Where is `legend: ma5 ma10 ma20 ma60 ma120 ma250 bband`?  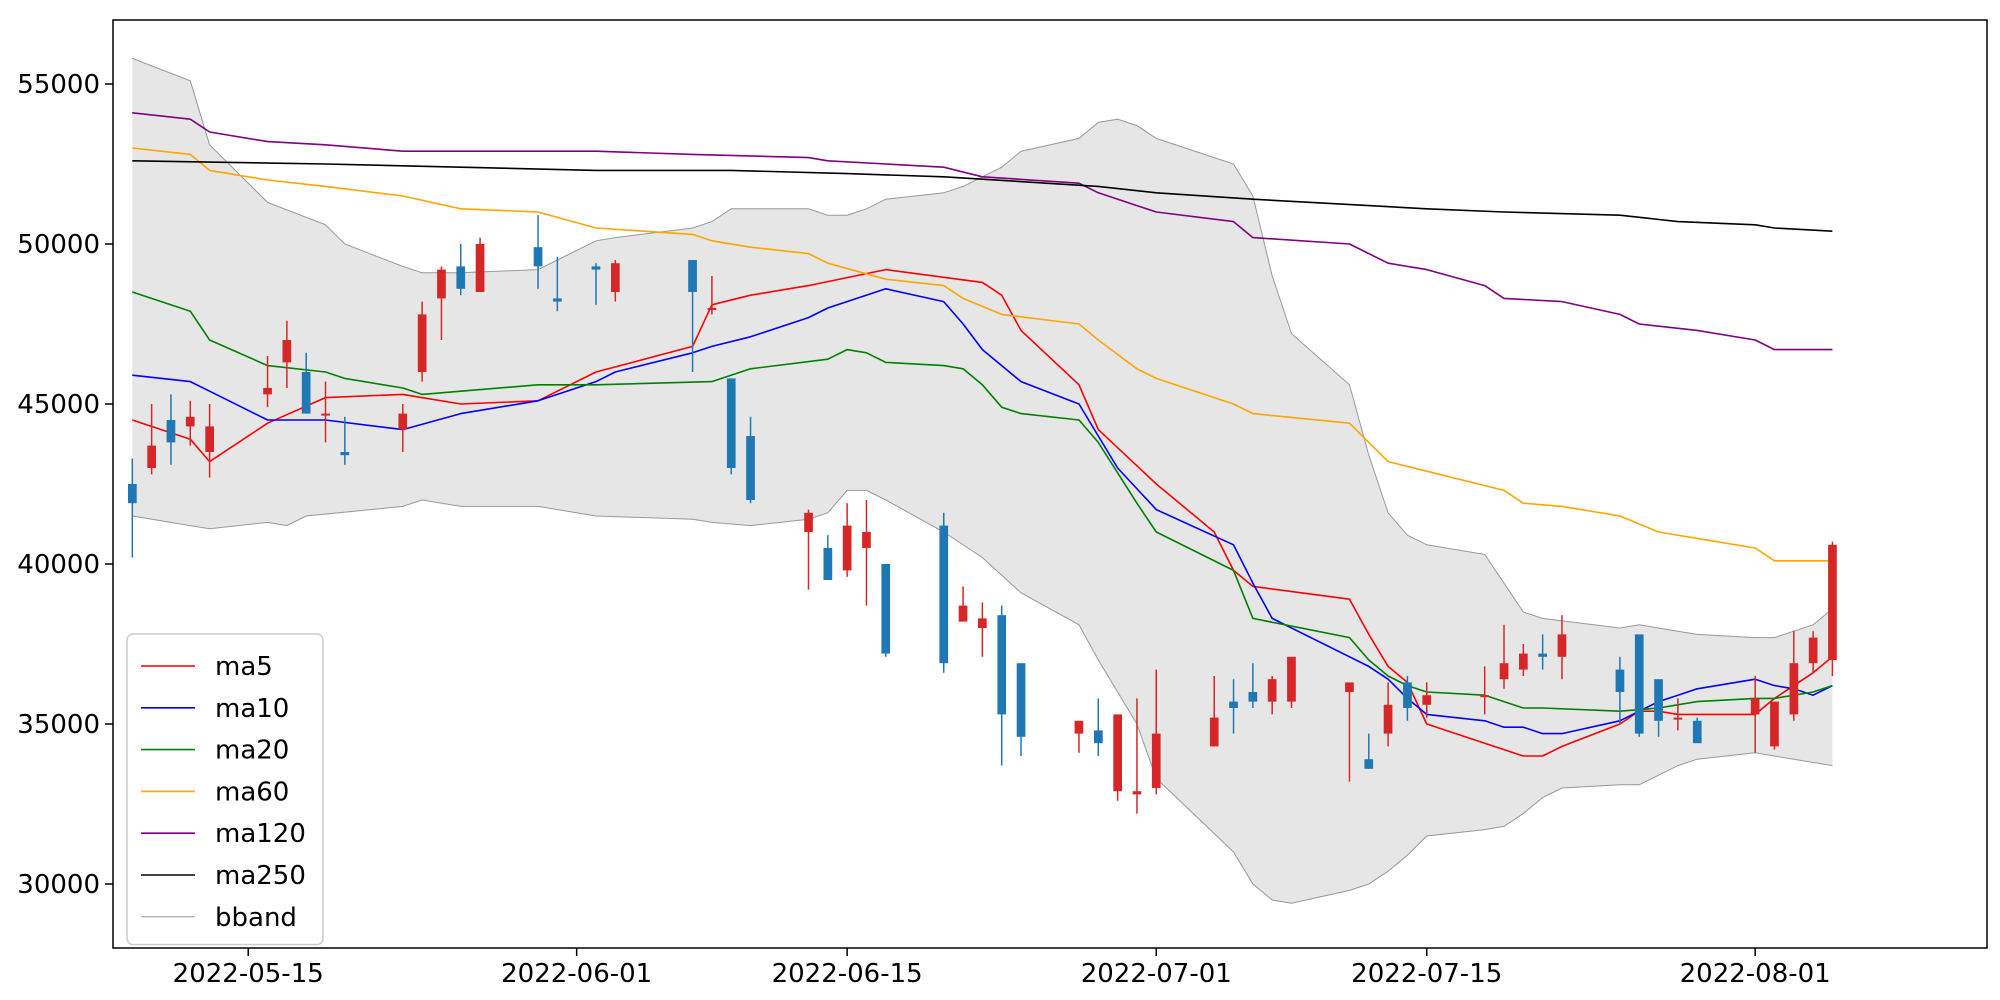
legend: ma5 ma10 ma20 ma60 ma120 ma250 bband is located at coordinates (225, 789).